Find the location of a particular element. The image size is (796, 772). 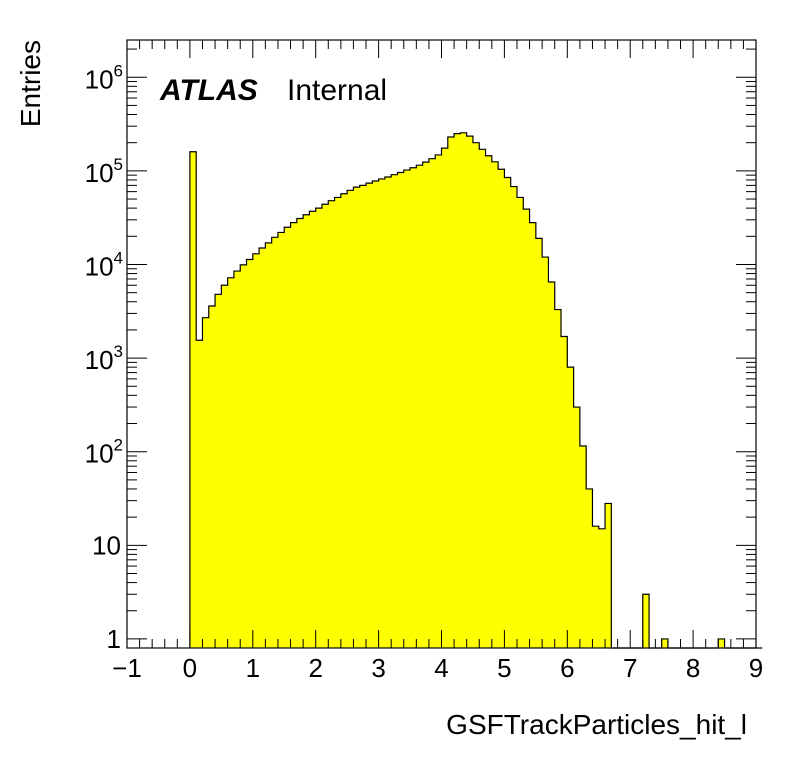

x-tick-label: 6 is located at coordinates (567, 668).